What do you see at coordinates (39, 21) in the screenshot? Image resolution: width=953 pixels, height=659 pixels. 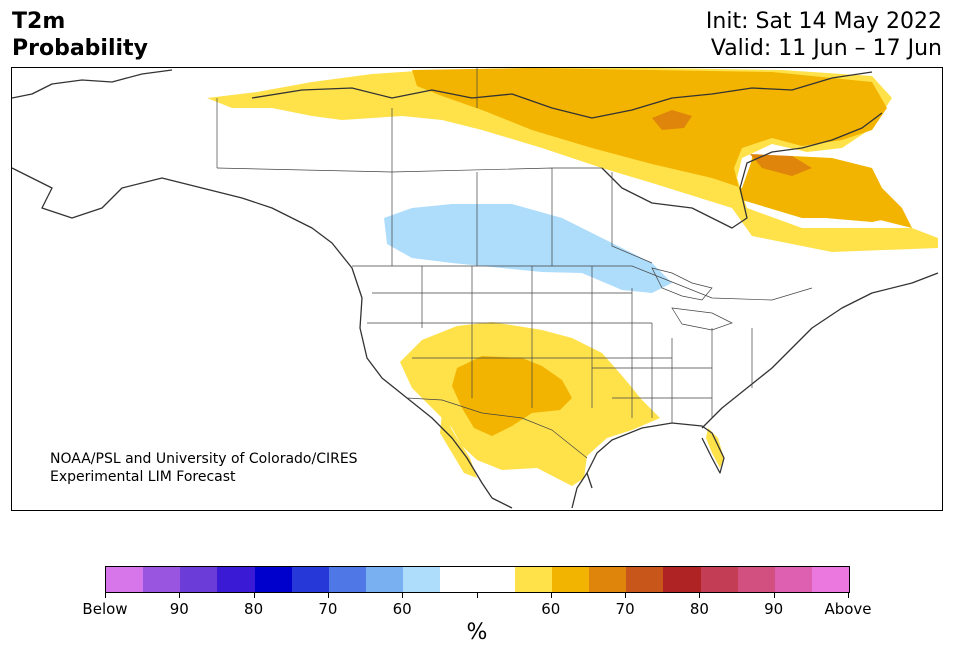 I see `title-line-1: T2m` at bounding box center [39, 21].